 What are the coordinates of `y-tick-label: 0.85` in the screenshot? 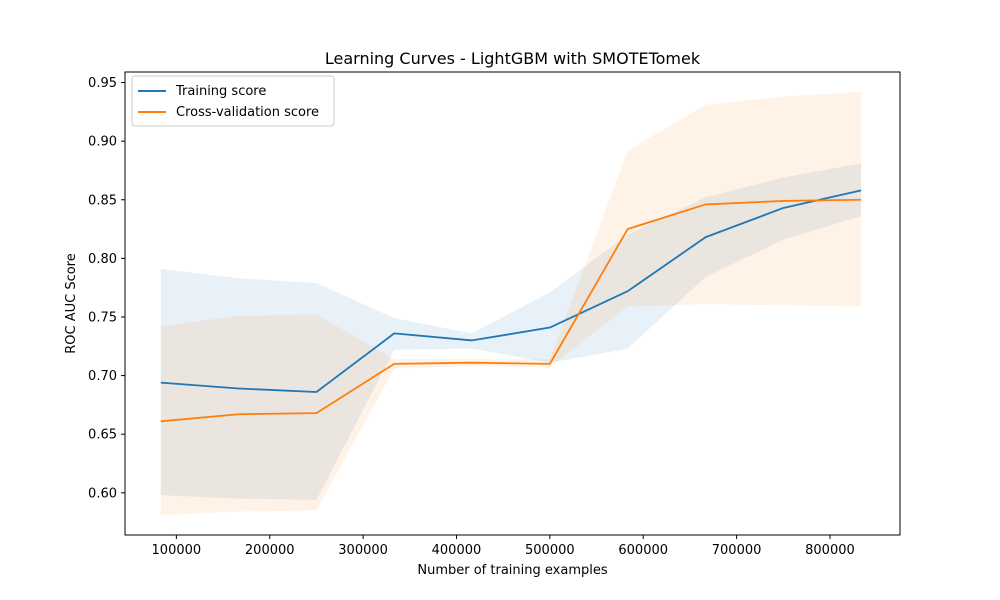 It's located at (102, 200).